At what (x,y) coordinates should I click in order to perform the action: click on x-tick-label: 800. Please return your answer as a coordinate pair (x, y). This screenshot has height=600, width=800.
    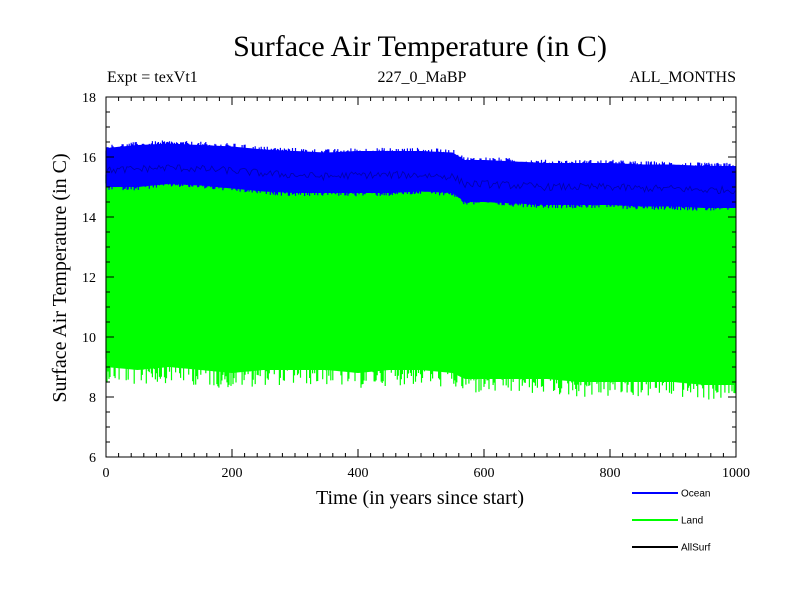
    Looking at the image, I should click on (610, 473).